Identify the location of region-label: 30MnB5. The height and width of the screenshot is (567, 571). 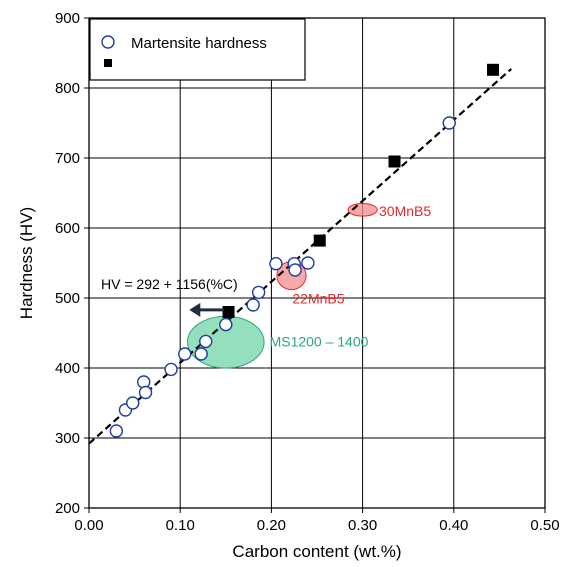
(405, 211).